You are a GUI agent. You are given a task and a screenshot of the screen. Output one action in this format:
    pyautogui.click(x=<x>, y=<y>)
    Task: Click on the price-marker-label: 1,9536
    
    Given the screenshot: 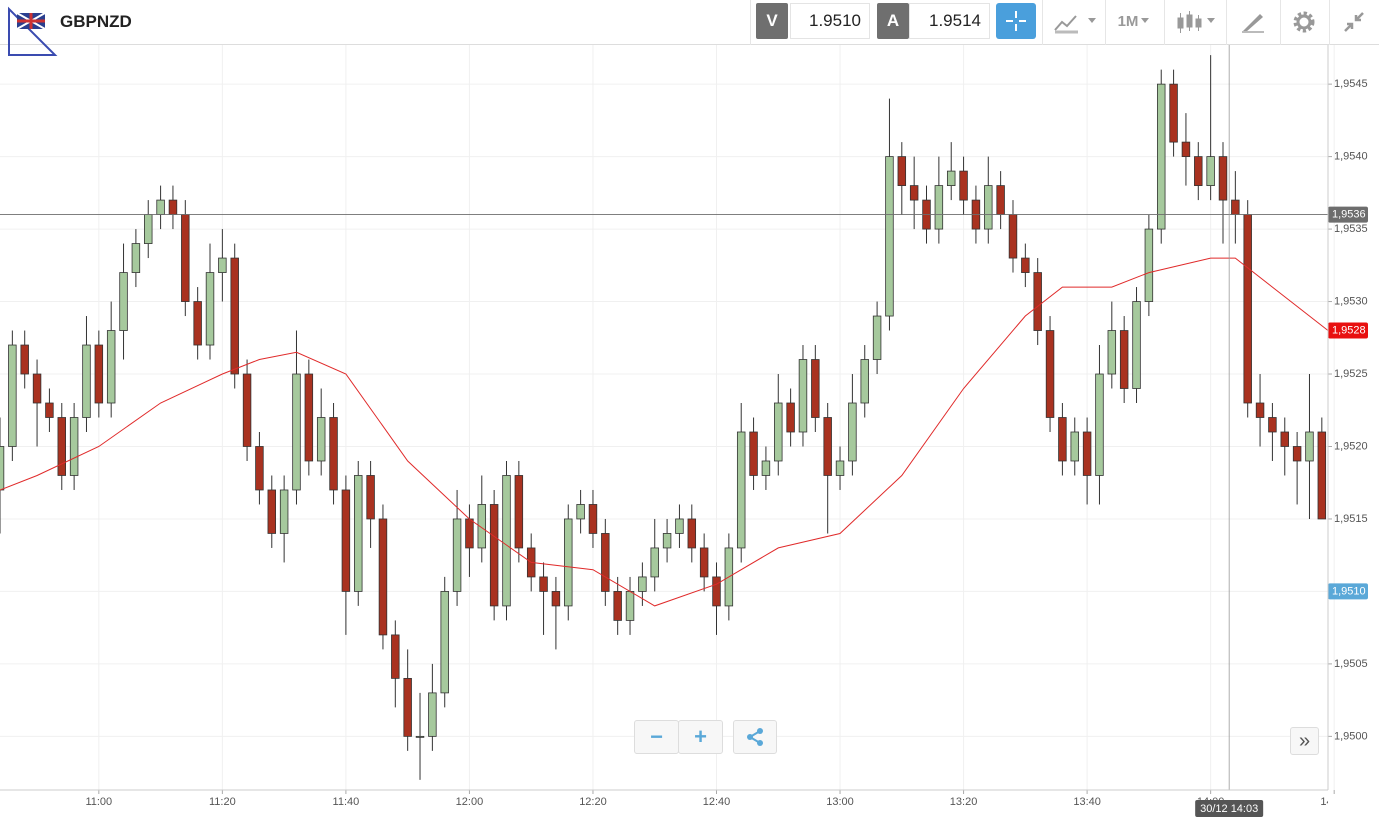 What is the action you would take?
    pyautogui.click(x=1349, y=214)
    